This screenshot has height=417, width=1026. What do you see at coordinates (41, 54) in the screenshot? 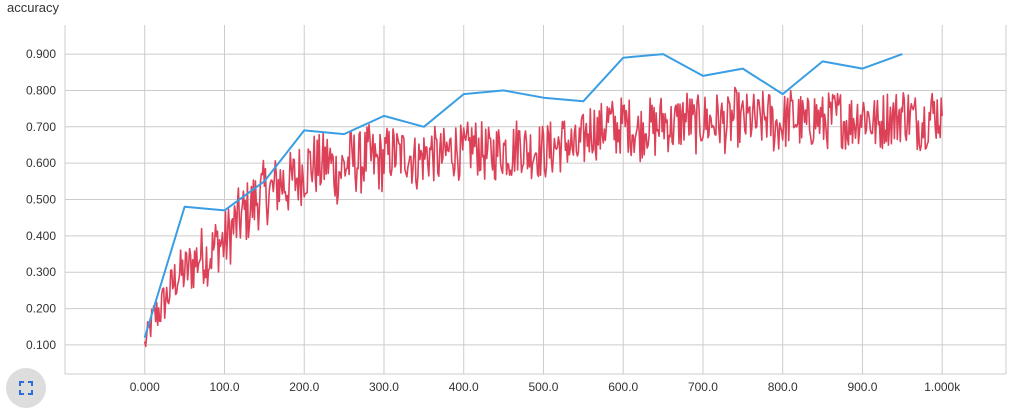
I see `y-tick-label: 0.900` at bounding box center [41, 54].